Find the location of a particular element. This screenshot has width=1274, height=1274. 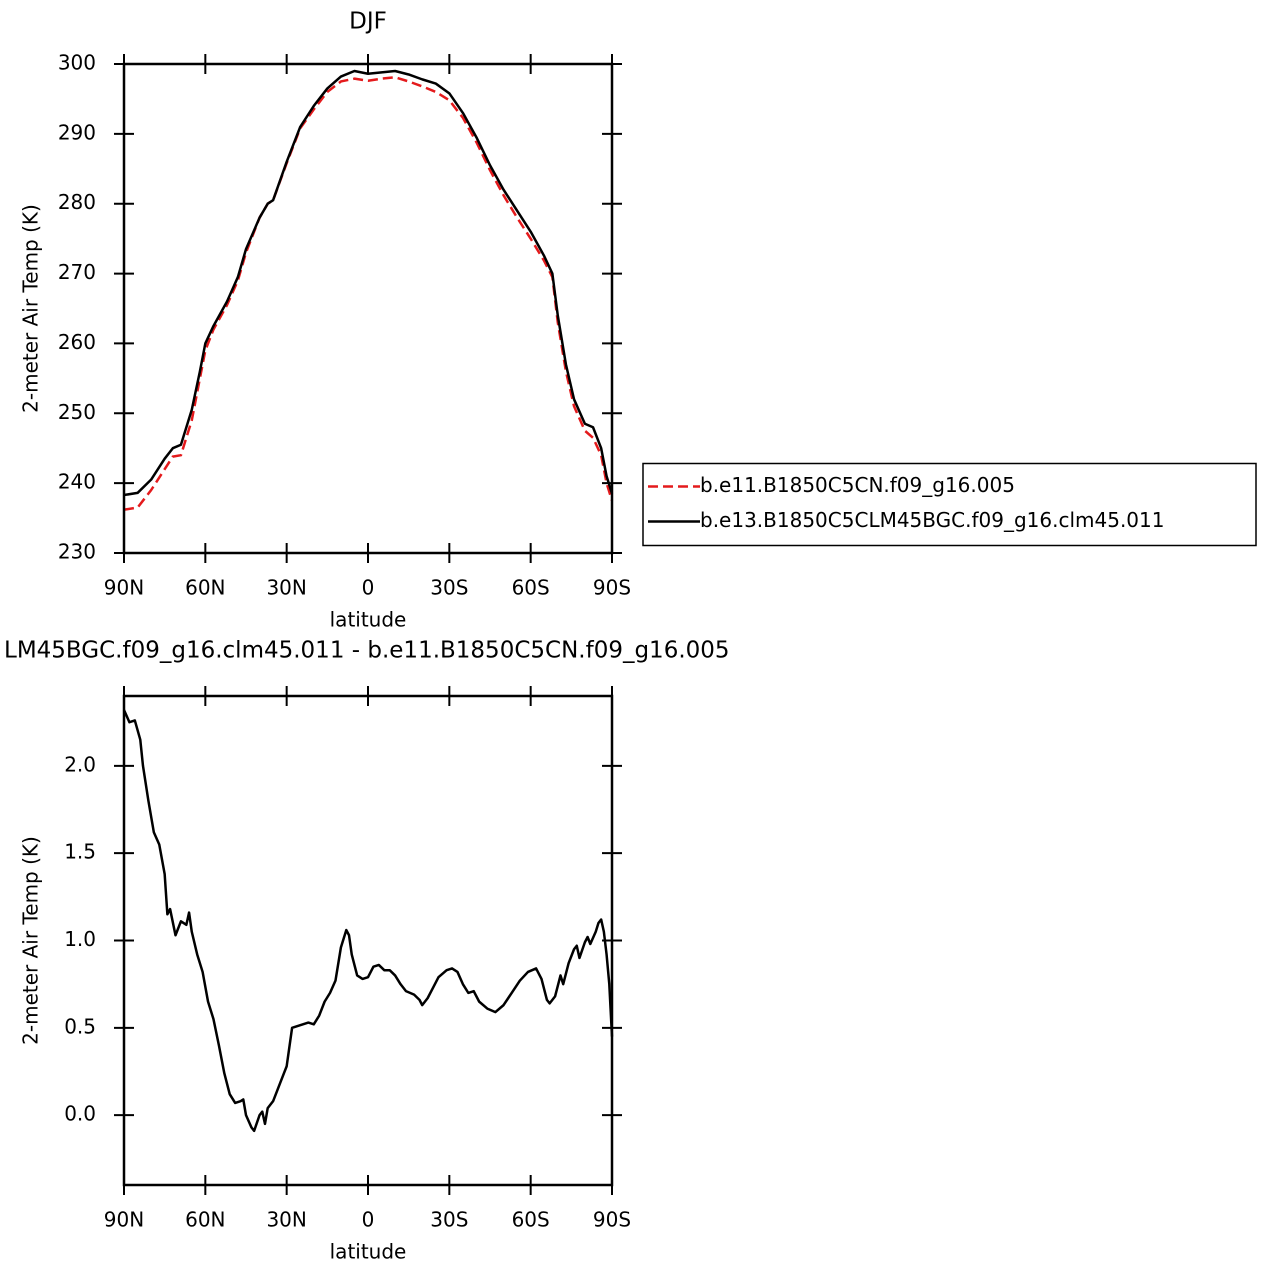

y-tick-label: 260 is located at coordinates (77, 342).